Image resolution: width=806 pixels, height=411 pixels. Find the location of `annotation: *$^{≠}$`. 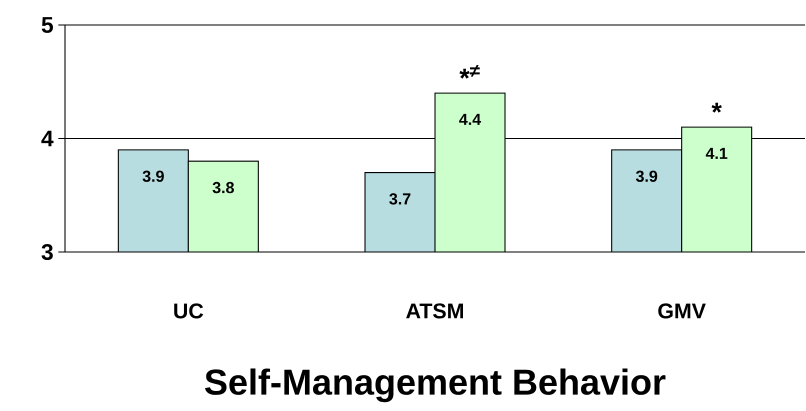

annotation: *$^{≠}$ is located at coordinates (469, 71).